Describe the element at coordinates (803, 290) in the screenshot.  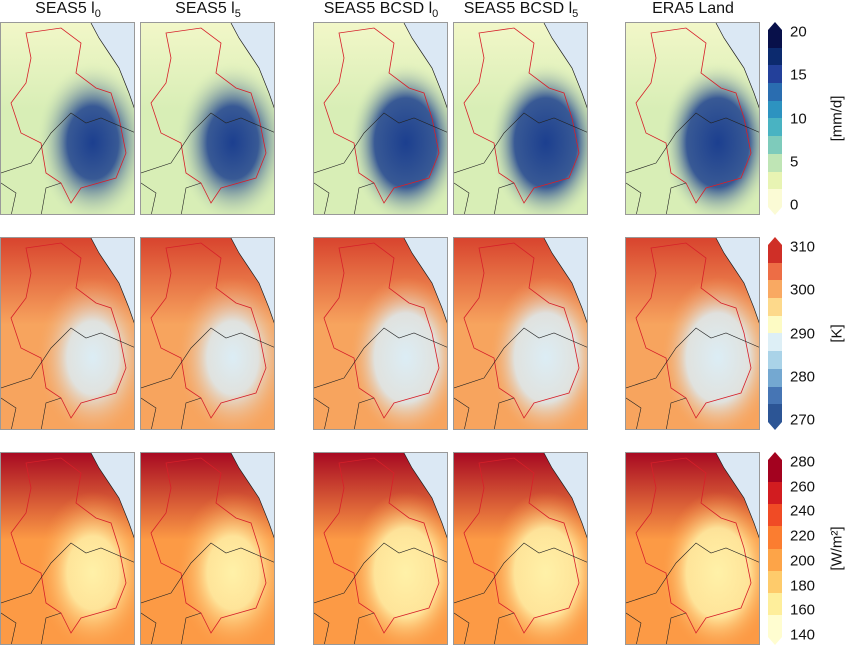
I see `colorbar-tick-label: 300` at that location.